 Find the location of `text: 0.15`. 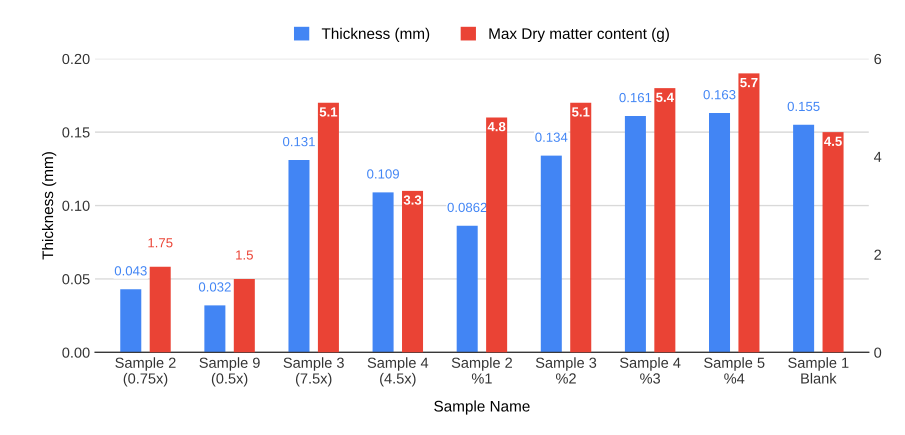

text: 0.15 is located at coordinates (76, 132).